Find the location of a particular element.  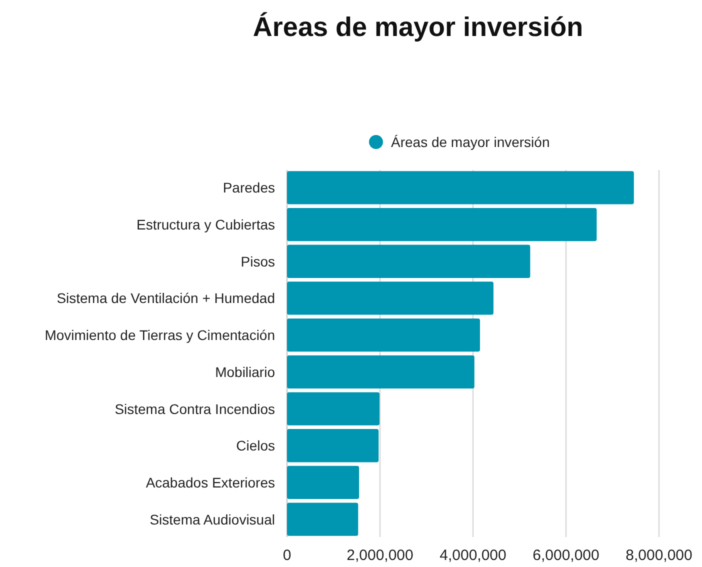

y-tick-label: Sistema Contra Incendios is located at coordinates (194, 408).